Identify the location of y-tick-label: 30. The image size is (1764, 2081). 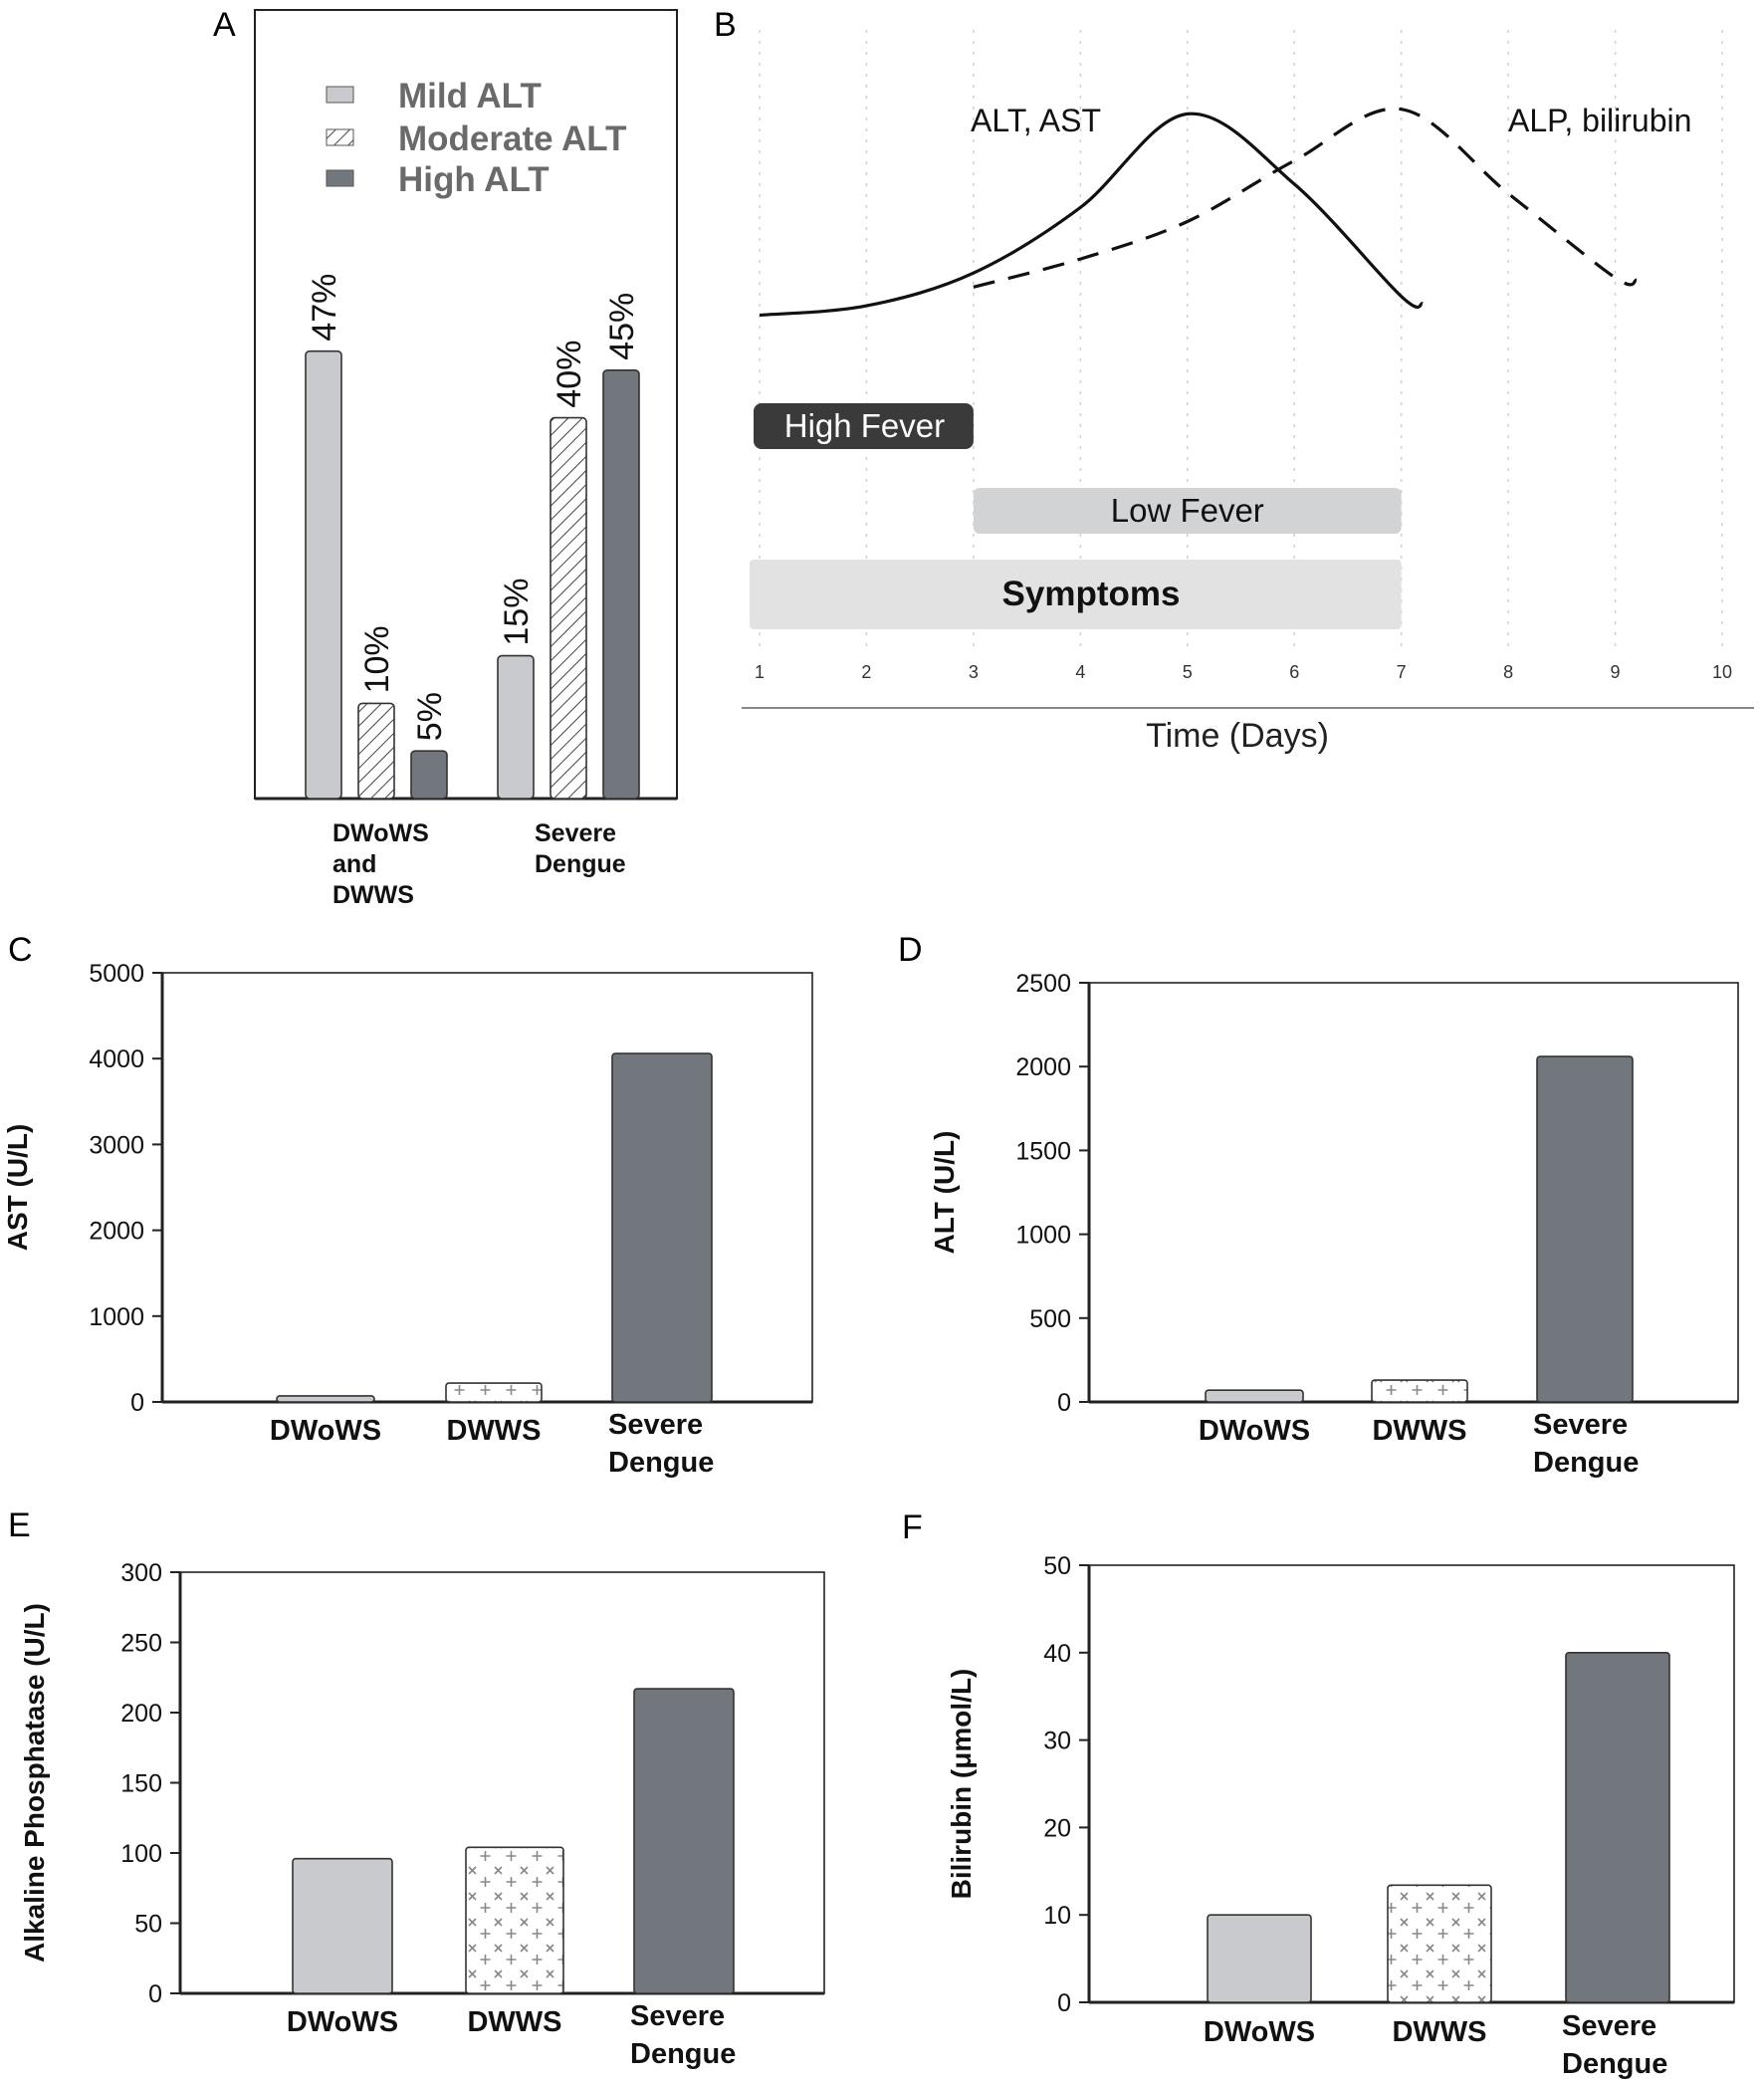
(1057, 1741).